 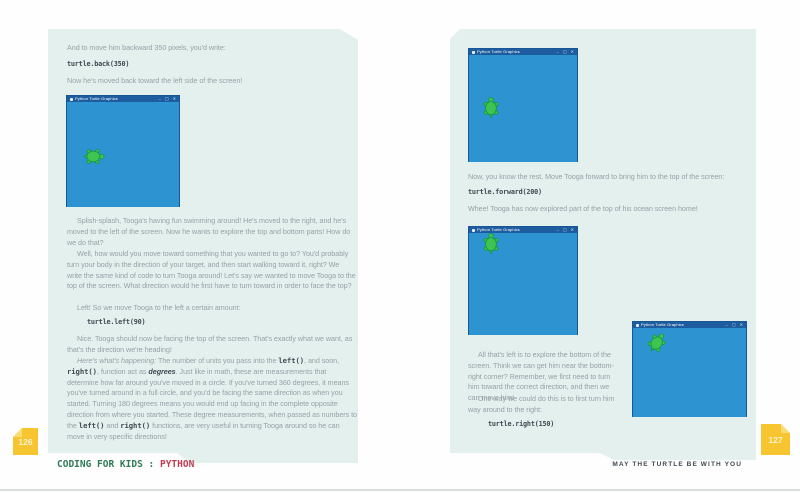 What do you see at coordinates (116, 322) in the screenshot?
I see `code-turtle-left: turtle.left(90)` at bounding box center [116, 322].